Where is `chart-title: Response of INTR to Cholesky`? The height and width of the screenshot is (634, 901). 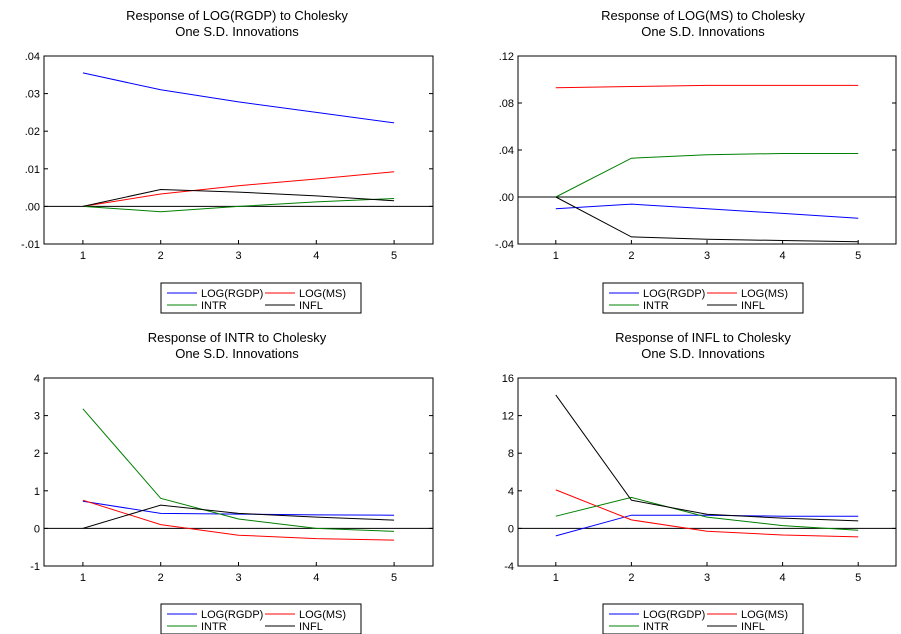
chart-title: Response of INTR to Cholesky is located at coordinates (237, 337).